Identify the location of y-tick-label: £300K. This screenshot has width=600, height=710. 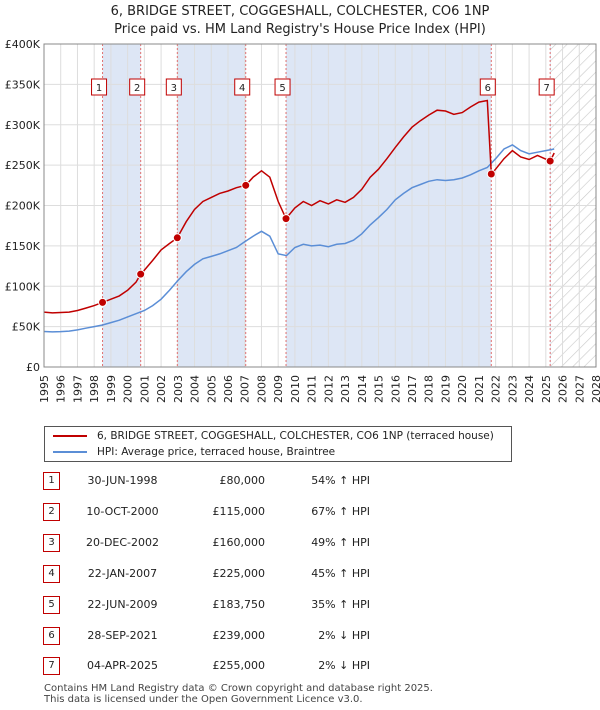
(23, 125).